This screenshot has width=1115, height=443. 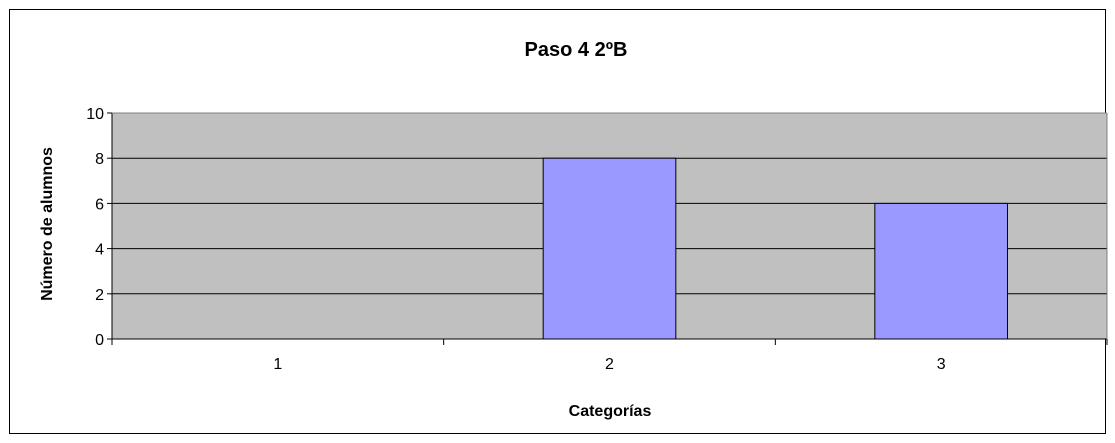 What do you see at coordinates (99, 159) in the screenshot?
I see `y-tick-label: 8` at bounding box center [99, 159].